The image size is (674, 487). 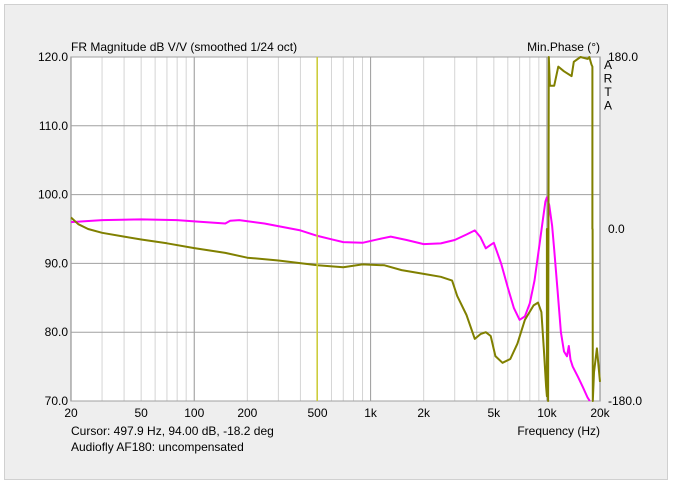 What do you see at coordinates (608, 92) in the screenshot?
I see `watermark-letter: T` at bounding box center [608, 92].